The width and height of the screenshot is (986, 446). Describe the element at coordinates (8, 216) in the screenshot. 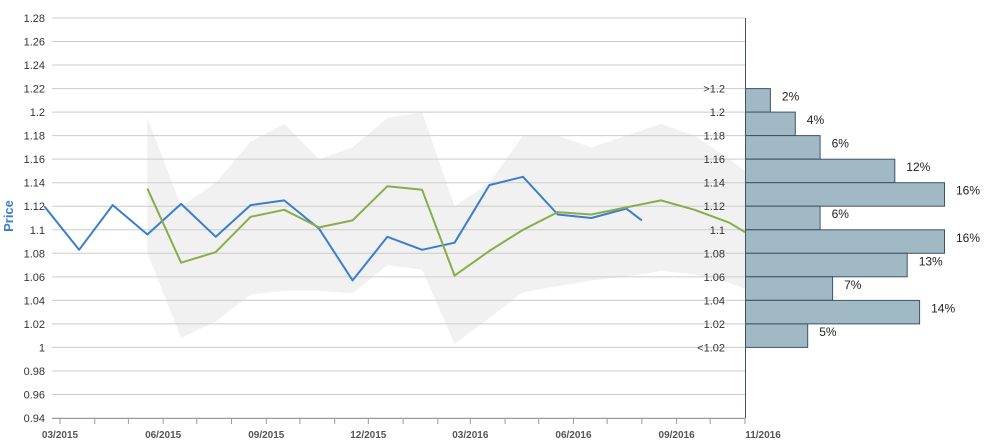

I see `y-axis-title: Price` at that location.